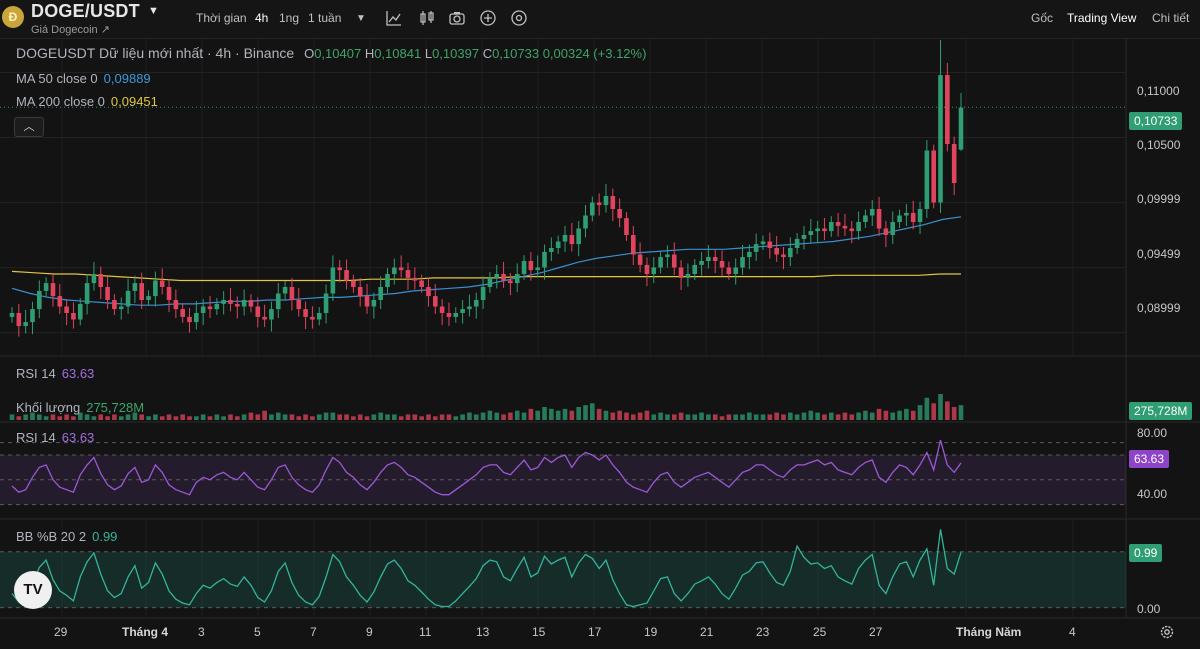  I want to click on legend-open-key: O, so click(309, 53).